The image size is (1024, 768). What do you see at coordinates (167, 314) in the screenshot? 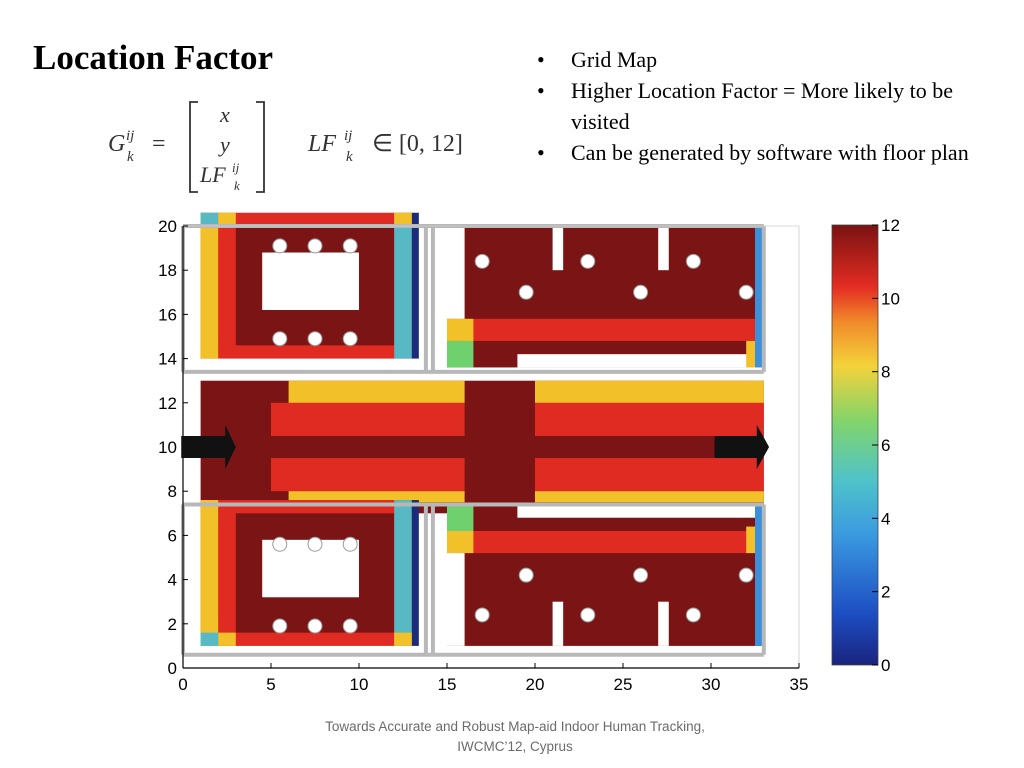
I see `y-tick-label: 16` at bounding box center [167, 314].